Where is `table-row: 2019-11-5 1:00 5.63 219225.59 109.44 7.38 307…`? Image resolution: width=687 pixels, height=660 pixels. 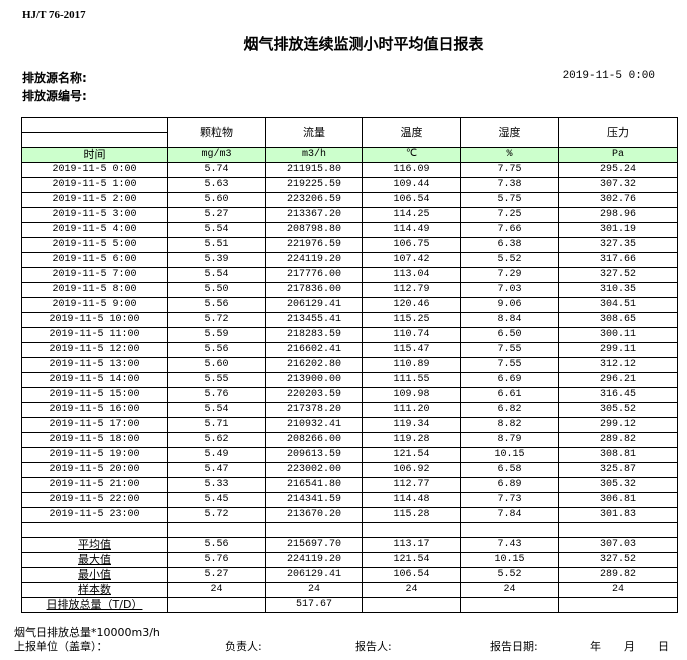 table-row: 2019-11-5 1:00 5.63 219225.59 109.44 7.38 307… is located at coordinates (349, 185).